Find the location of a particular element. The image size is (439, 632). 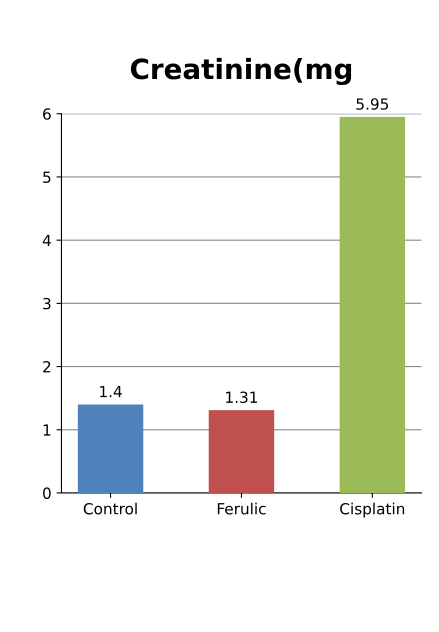

x-tick-label: Control is located at coordinates (110, 508).